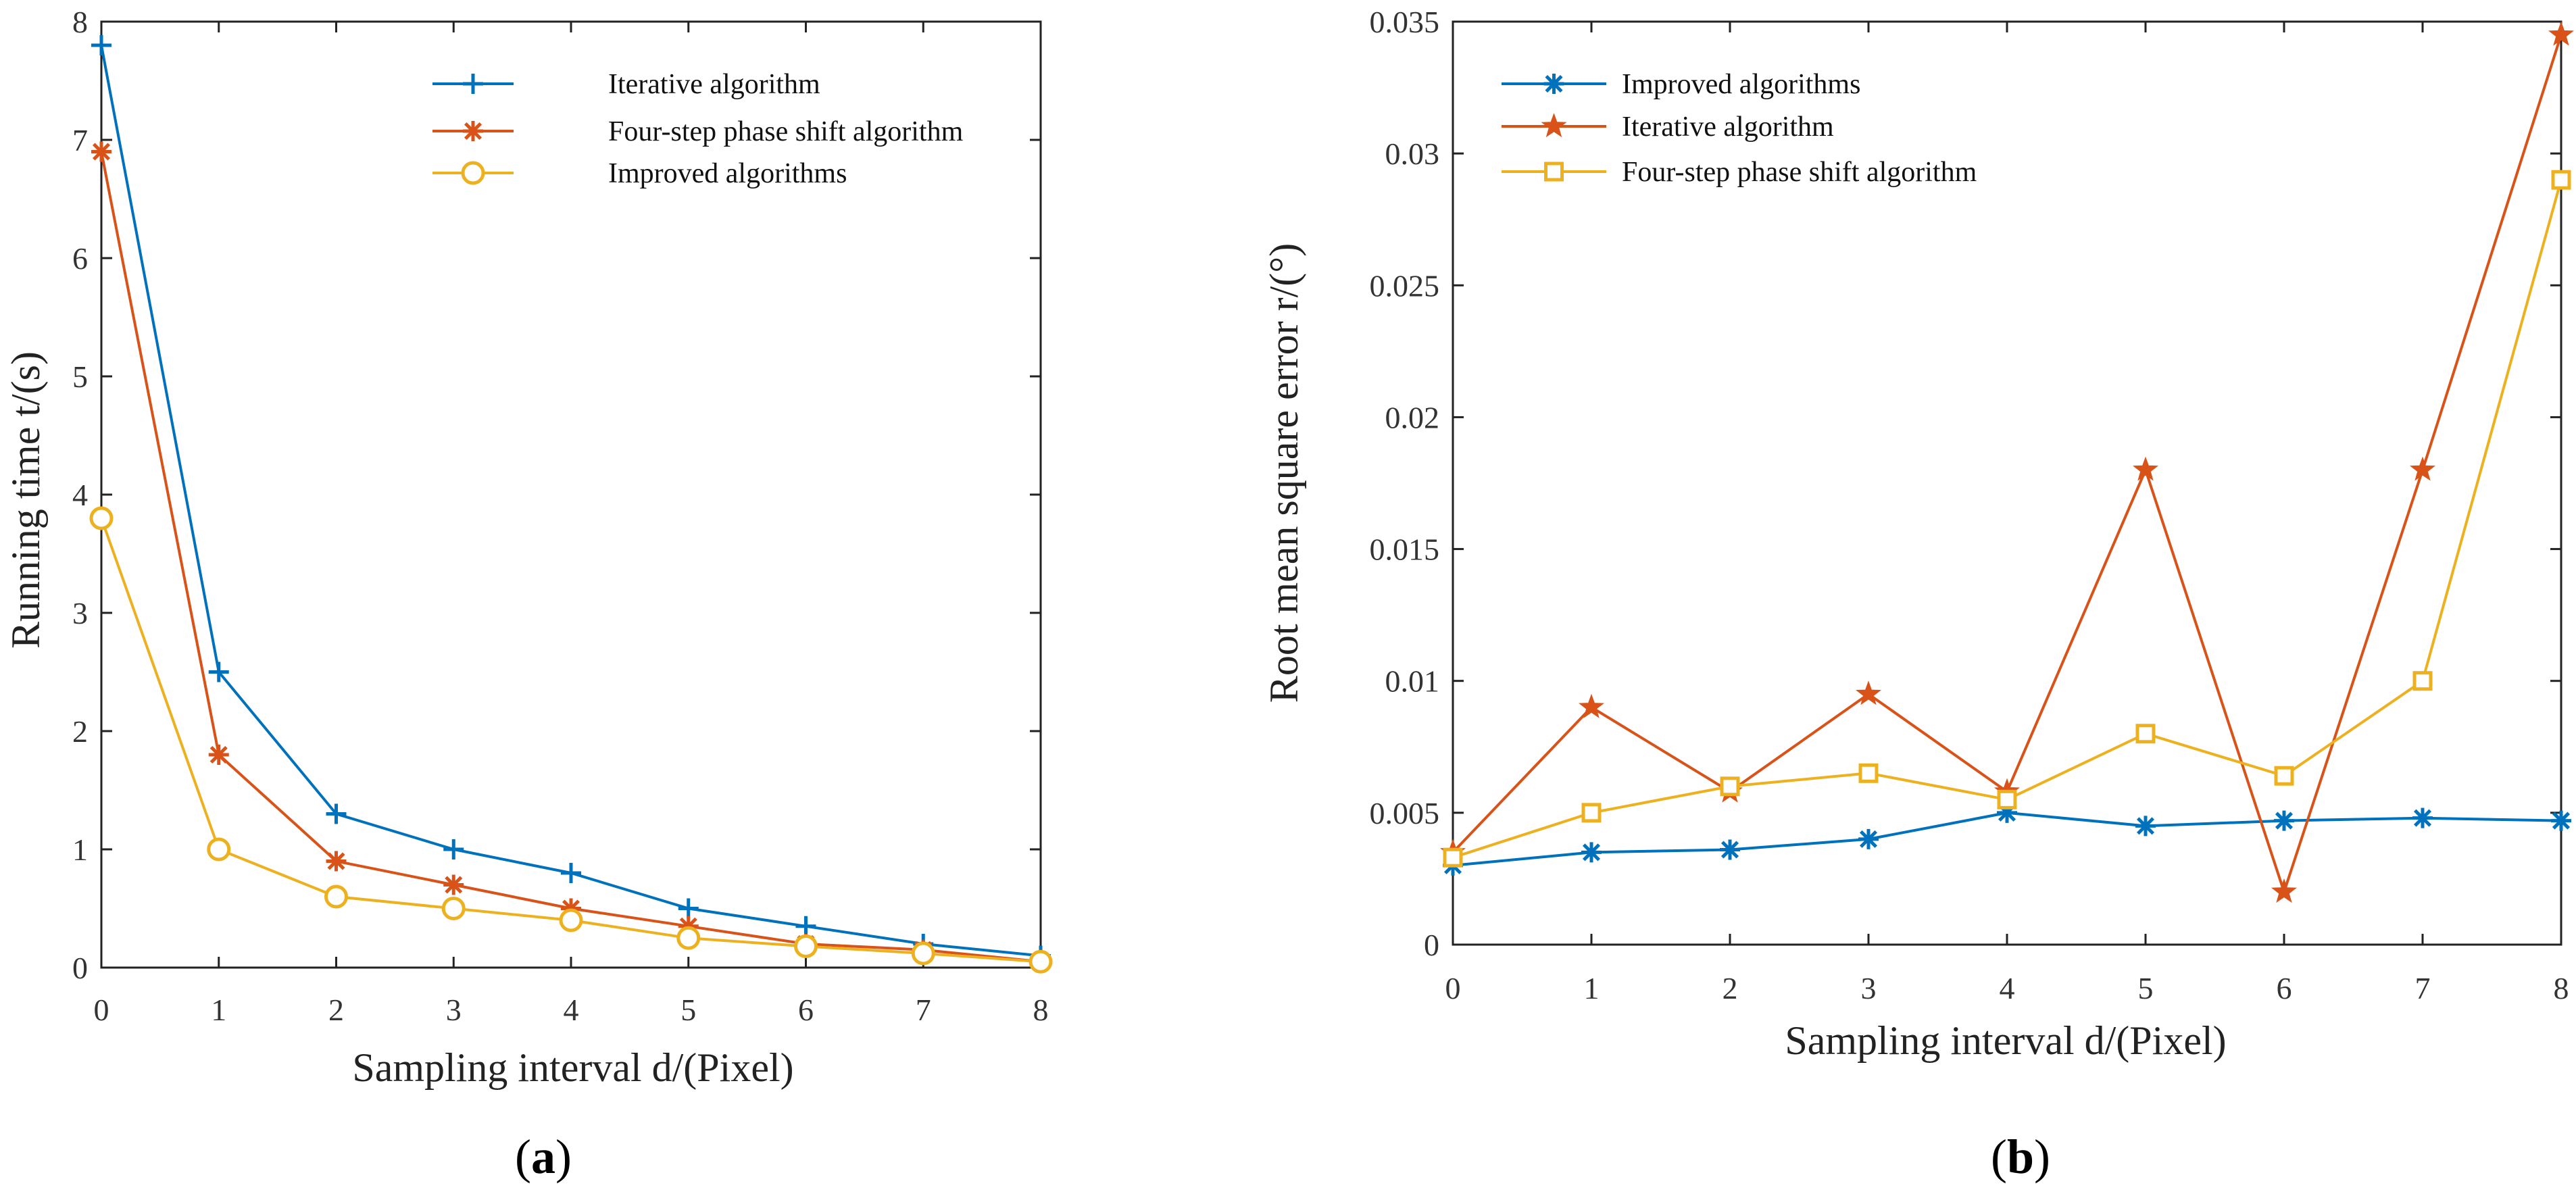 The height and width of the screenshot is (1198, 2576). What do you see at coordinates (727, 173) in the screenshot?
I see `legend-label: Improved algorithms` at bounding box center [727, 173].